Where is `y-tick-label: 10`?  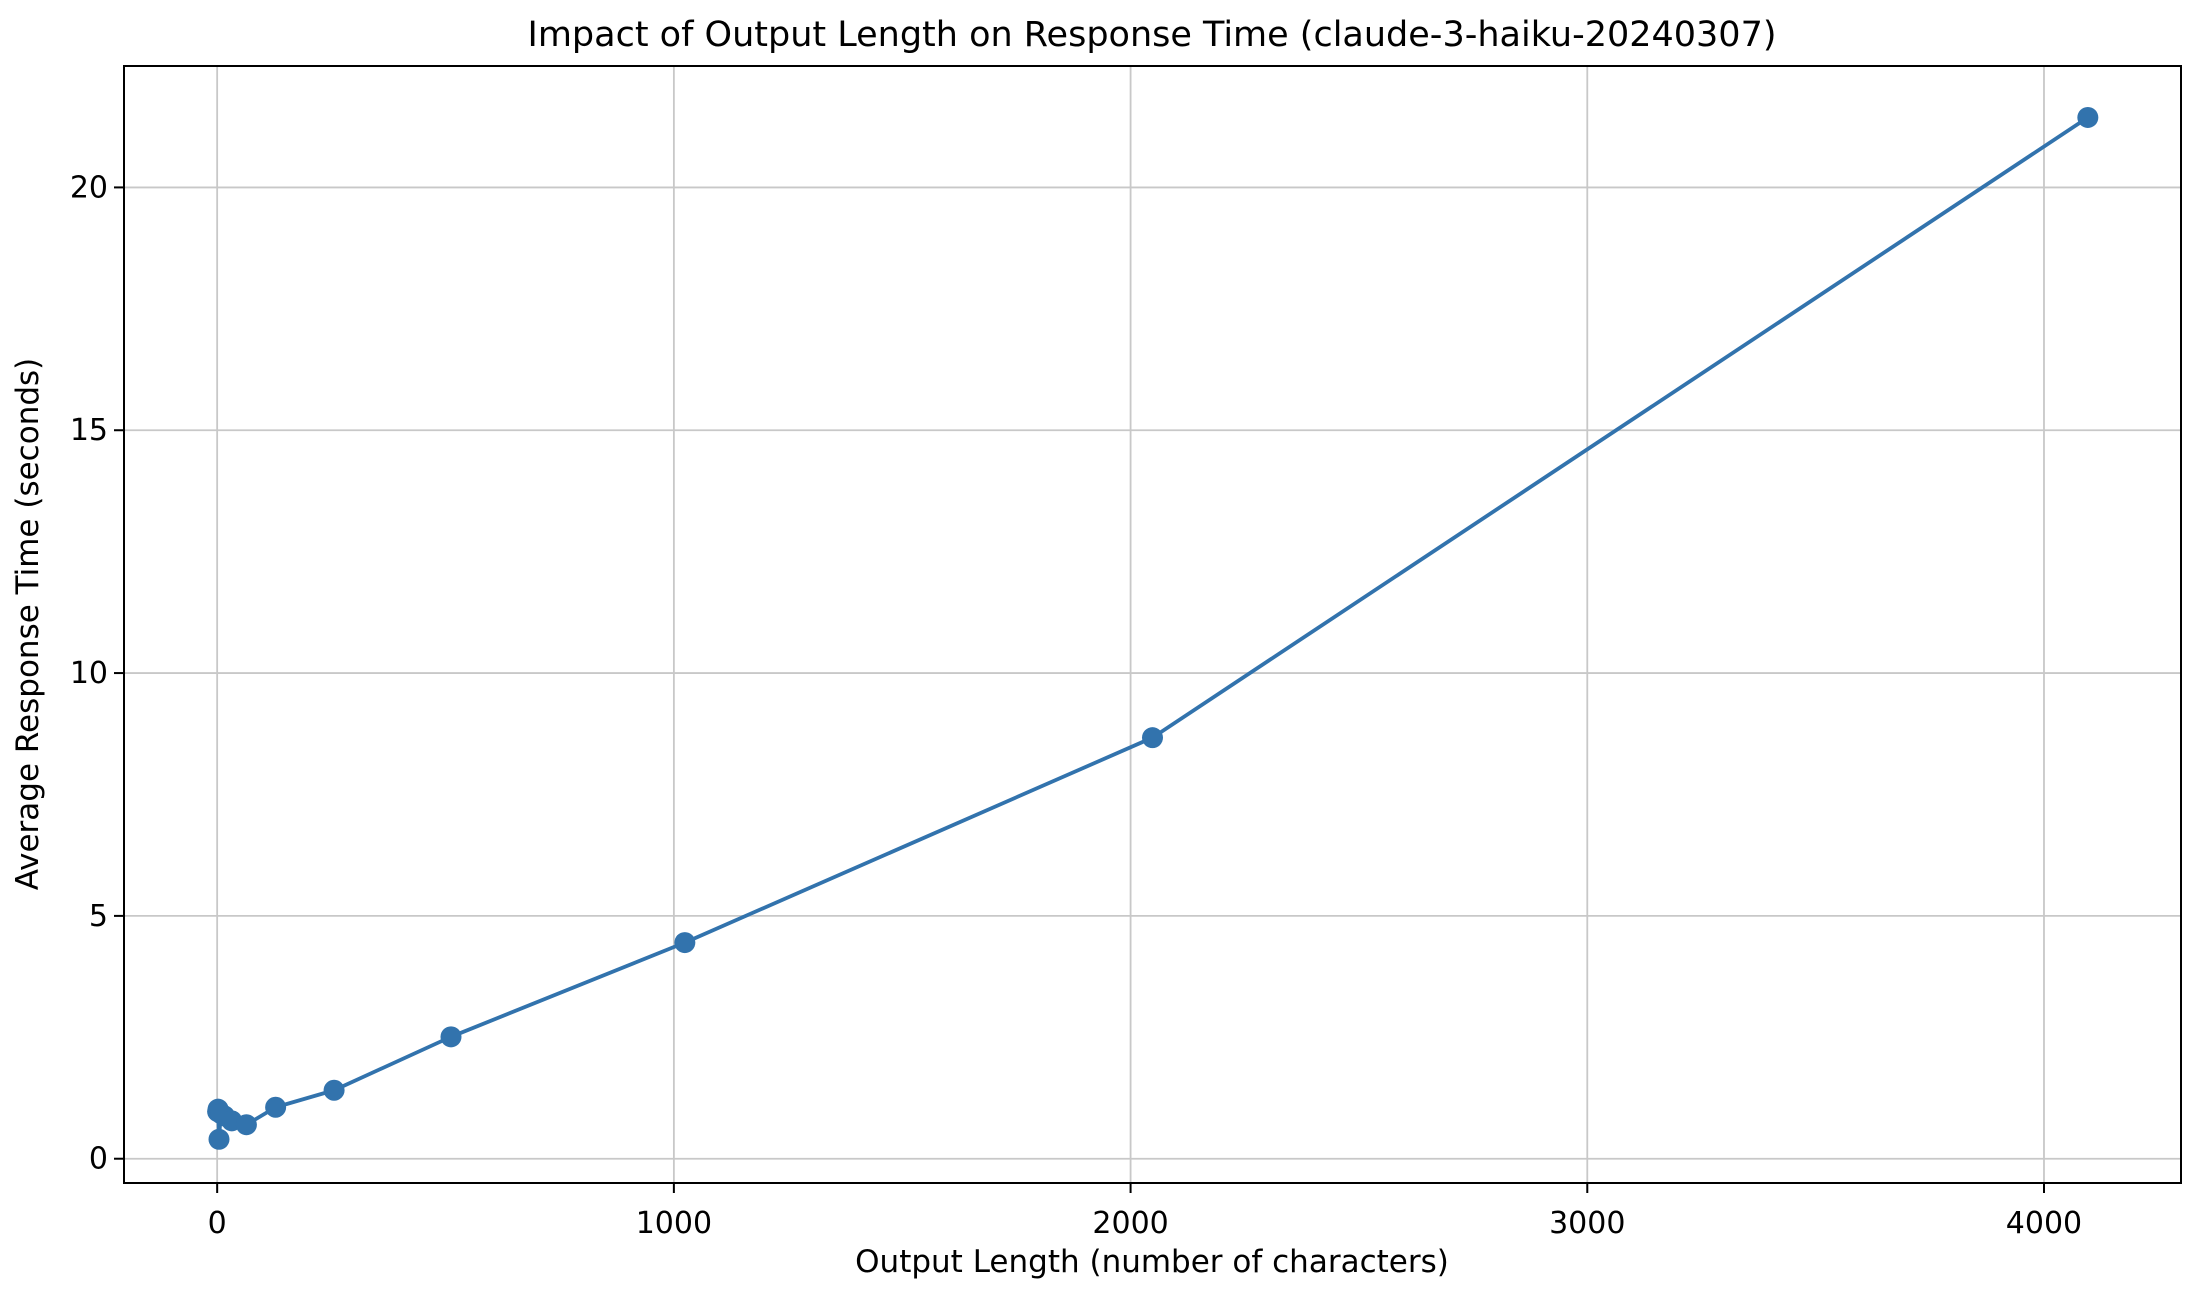 y-tick-label: 10 is located at coordinates (89, 673).